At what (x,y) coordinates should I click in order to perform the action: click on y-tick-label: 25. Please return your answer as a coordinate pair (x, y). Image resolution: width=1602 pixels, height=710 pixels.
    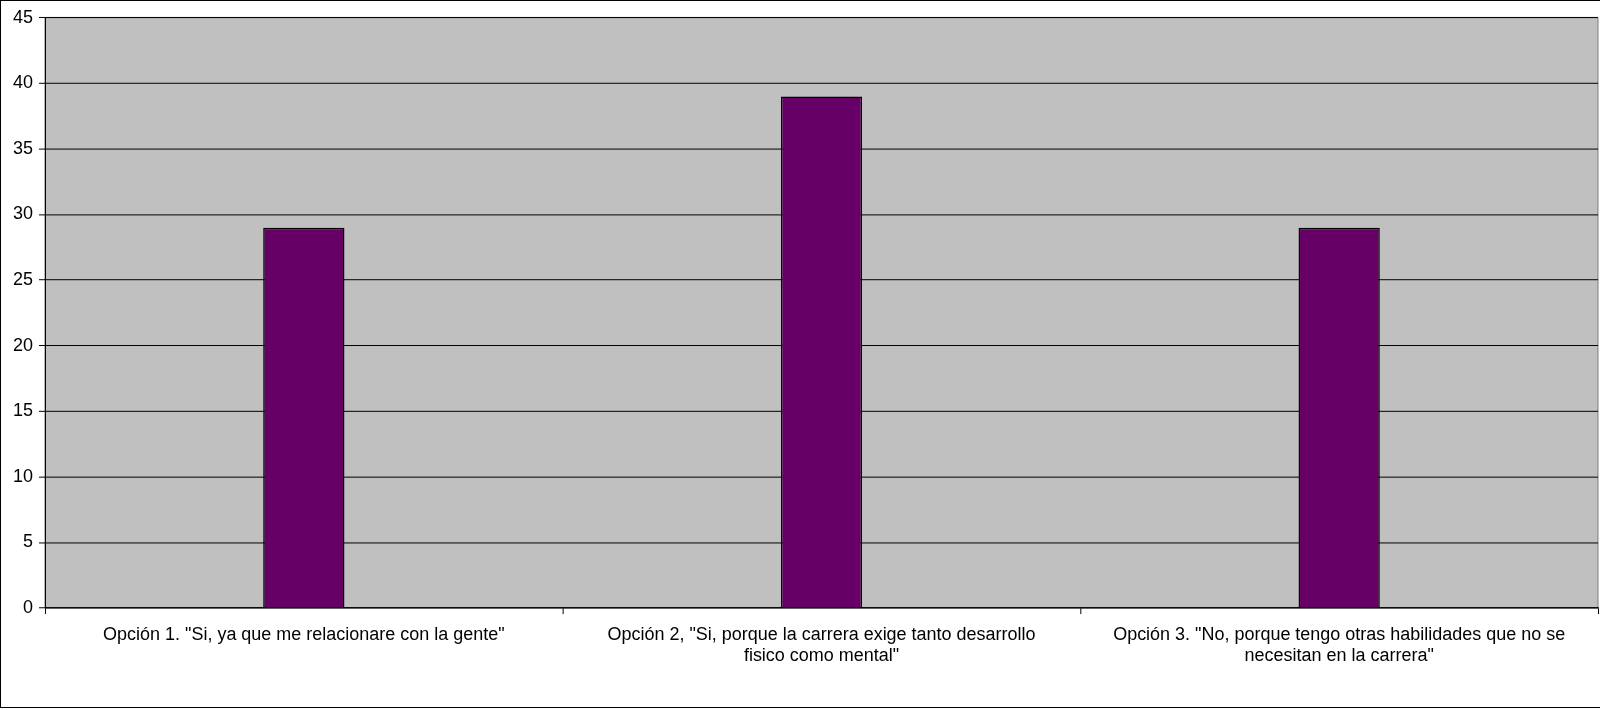
    Looking at the image, I should click on (23, 279).